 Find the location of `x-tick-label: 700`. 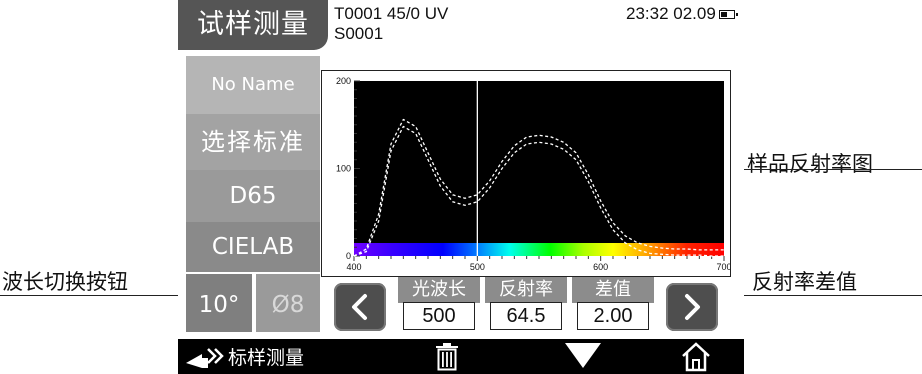

x-tick-label: 700 is located at coordinates (723, 267).